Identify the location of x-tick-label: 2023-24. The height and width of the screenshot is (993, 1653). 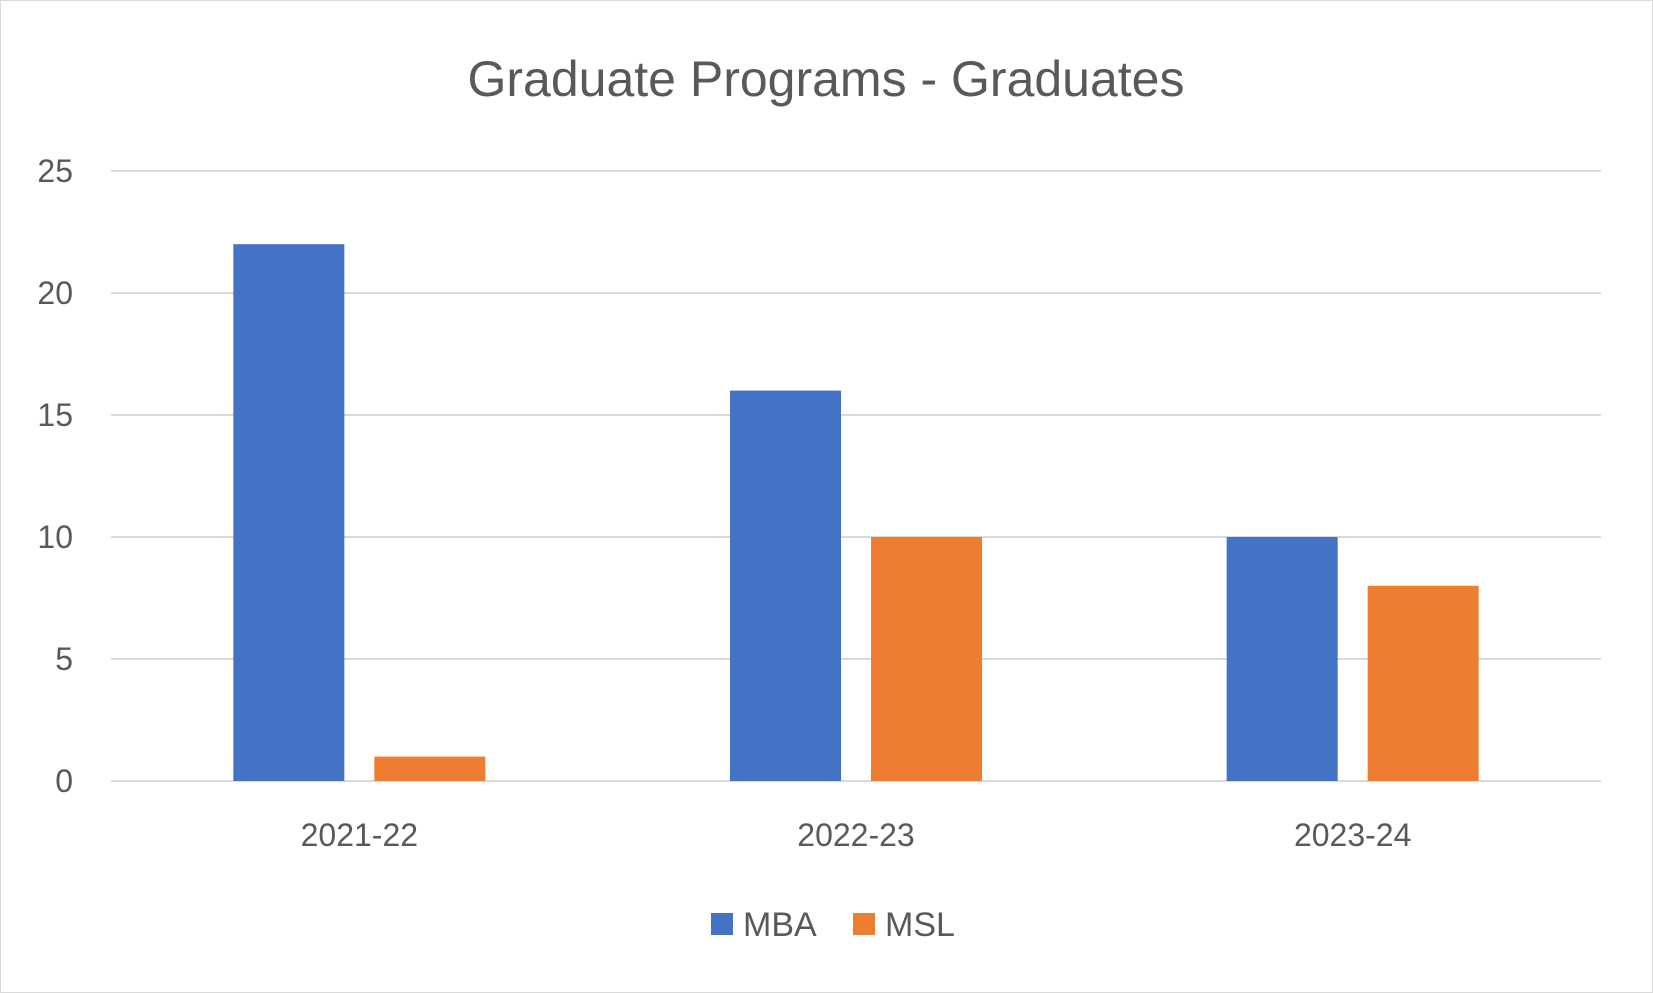
(1352, 835).